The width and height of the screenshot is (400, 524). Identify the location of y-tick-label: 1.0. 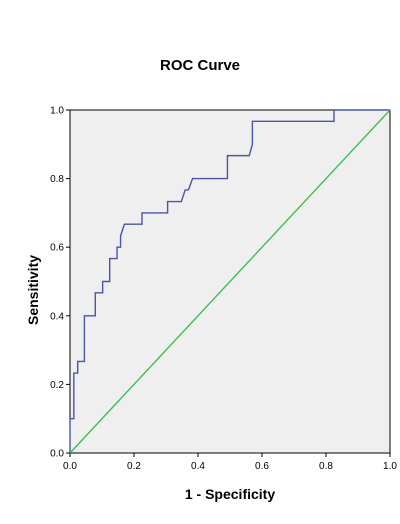
(57, 111).